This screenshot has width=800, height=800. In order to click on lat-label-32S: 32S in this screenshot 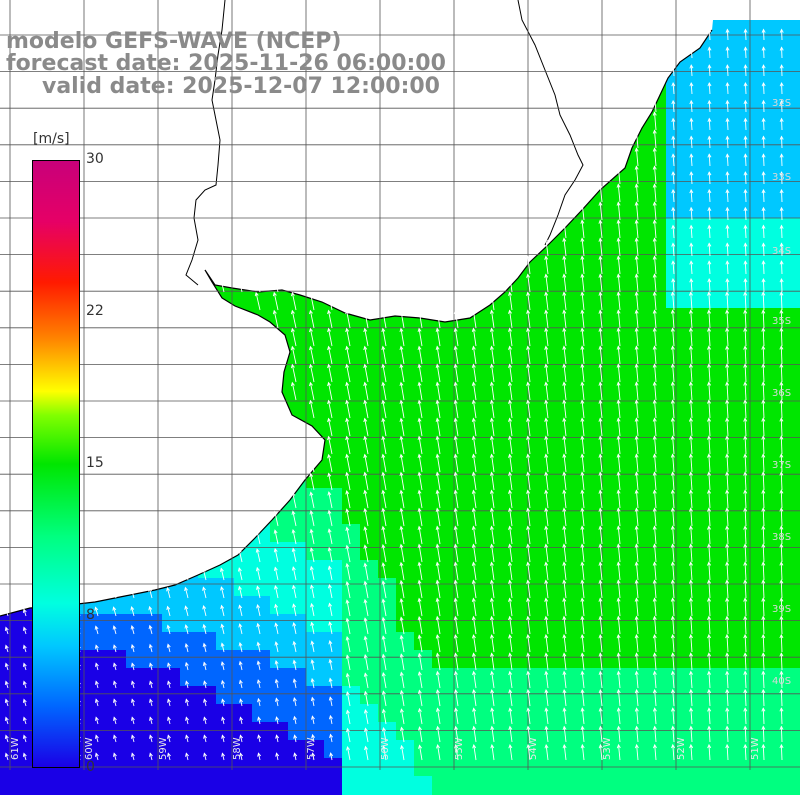, I will do `click(782, 103)`.